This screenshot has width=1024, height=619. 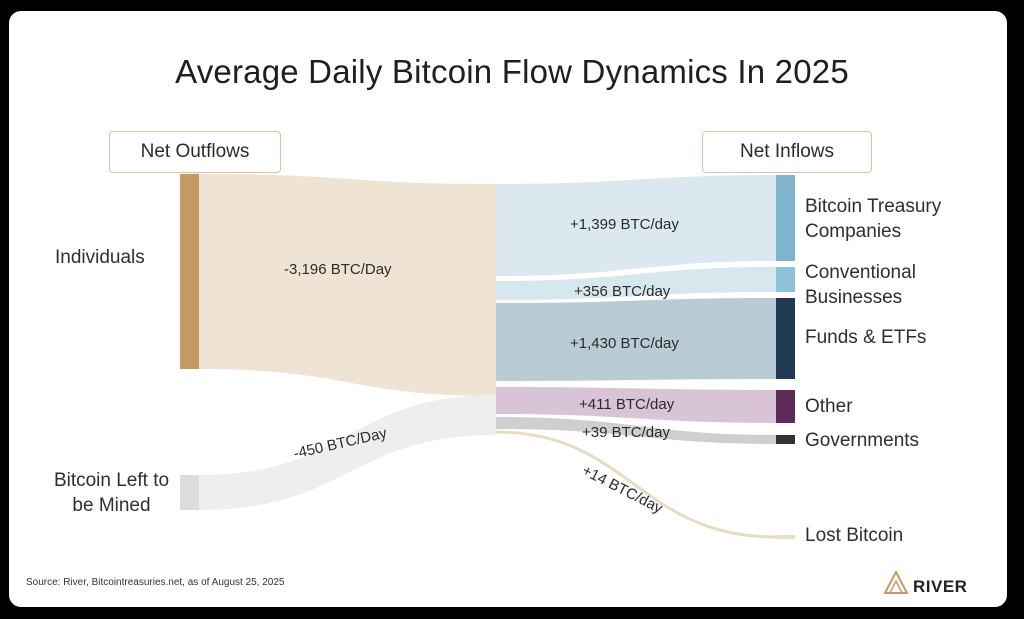 I want to click on flow-funds, so click(x=636, y=339).